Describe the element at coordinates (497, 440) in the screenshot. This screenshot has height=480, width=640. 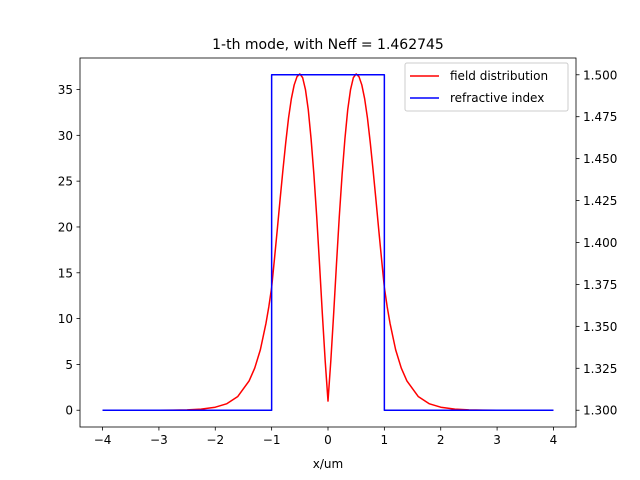
I see `x-tick-label: 3` at that location.